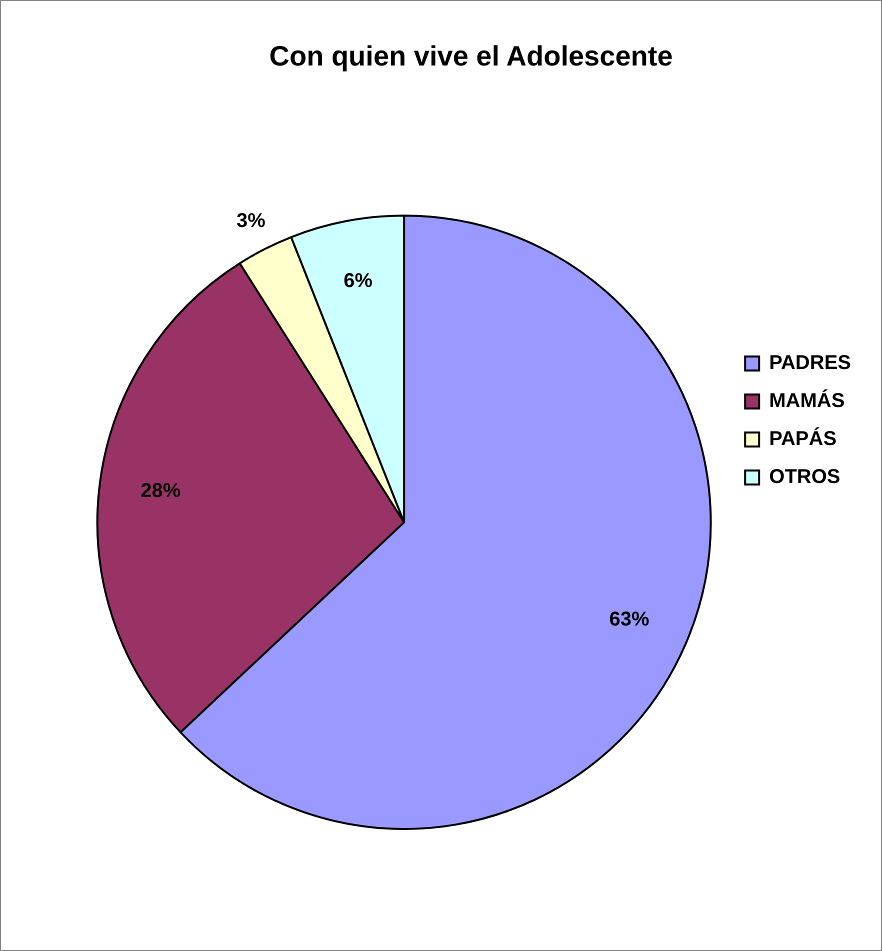 This screenshot has width=882, height=951. What do you see at coordinates (804, 477) in the screenshot?
I see `legend-label: OTROS` at bounding box center [804, 477].